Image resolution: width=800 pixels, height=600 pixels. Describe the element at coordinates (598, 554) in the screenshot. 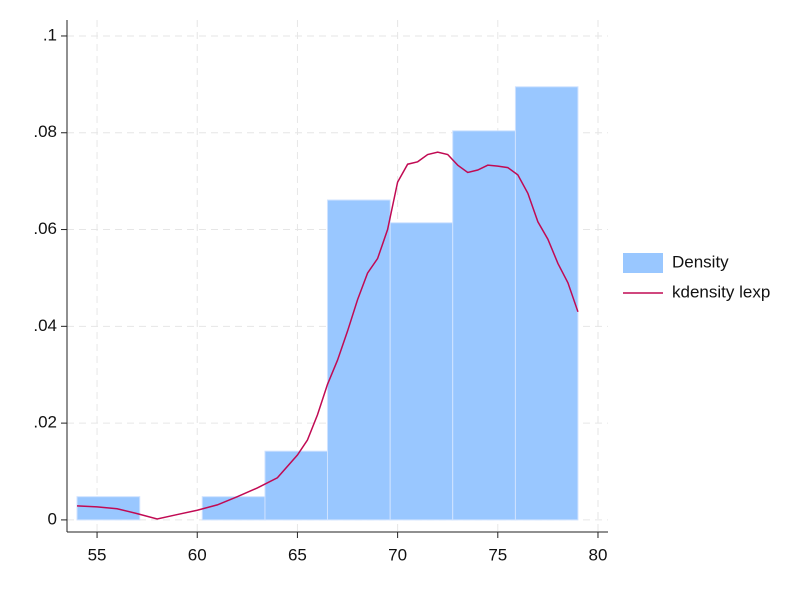

I see `x-tick-label: 80` at that location.